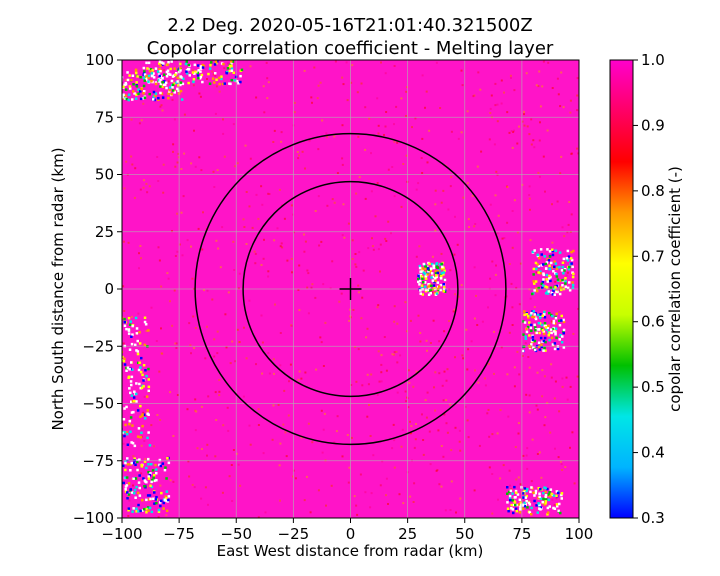 Image resolution: width=720 pixels, height=576 pixels. What do you see at coordinates (653, 453) in the screenshot?
I see `colorbar-tick-label: 0.4` at bounding box center [653, 453].